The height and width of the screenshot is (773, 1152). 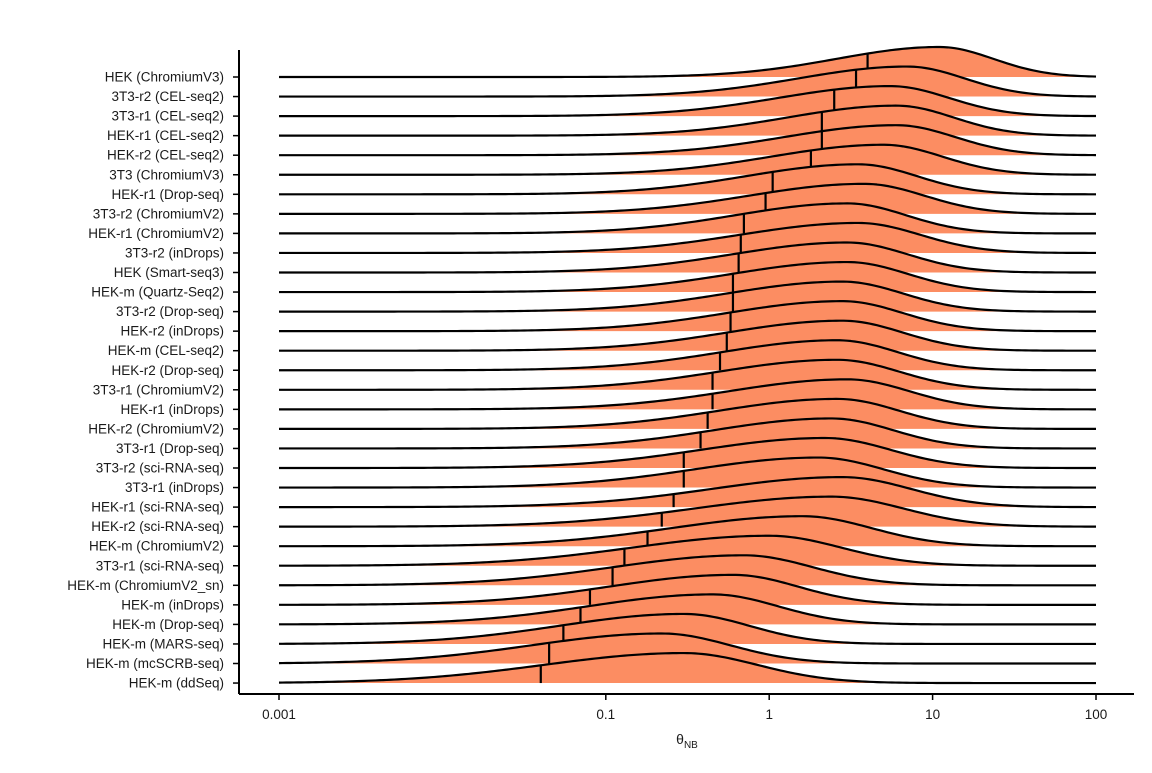 What do you see at coordinates (687, 741) in the screenshot?
I see `x-axis-title: θNB` at bounding box center [687, 741].